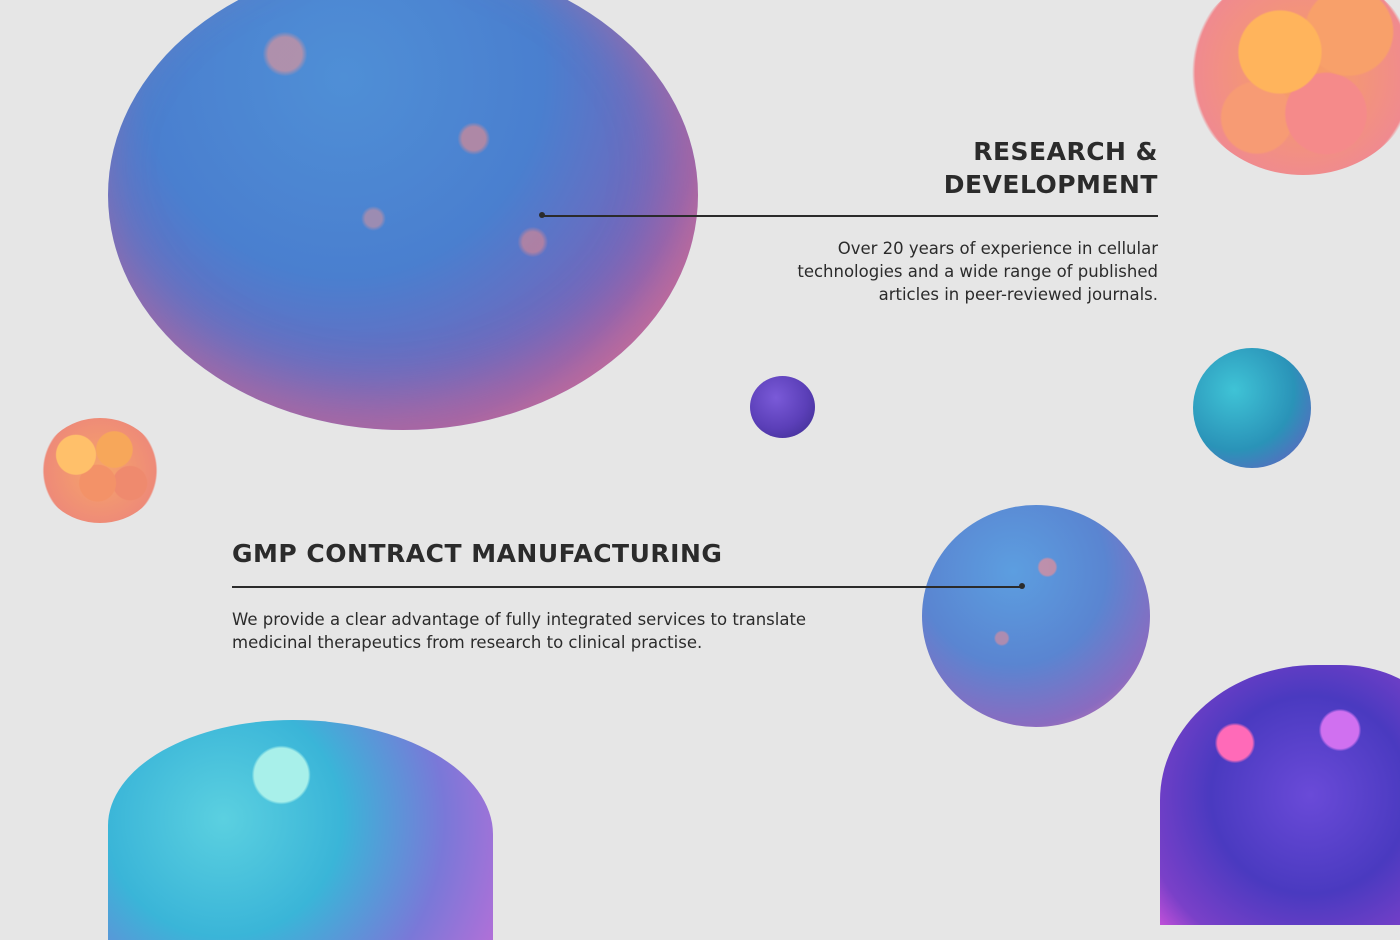  Describe the element at coordinates (782, 407) in the screenshot. I see `purple-small-cell-image` at that location.